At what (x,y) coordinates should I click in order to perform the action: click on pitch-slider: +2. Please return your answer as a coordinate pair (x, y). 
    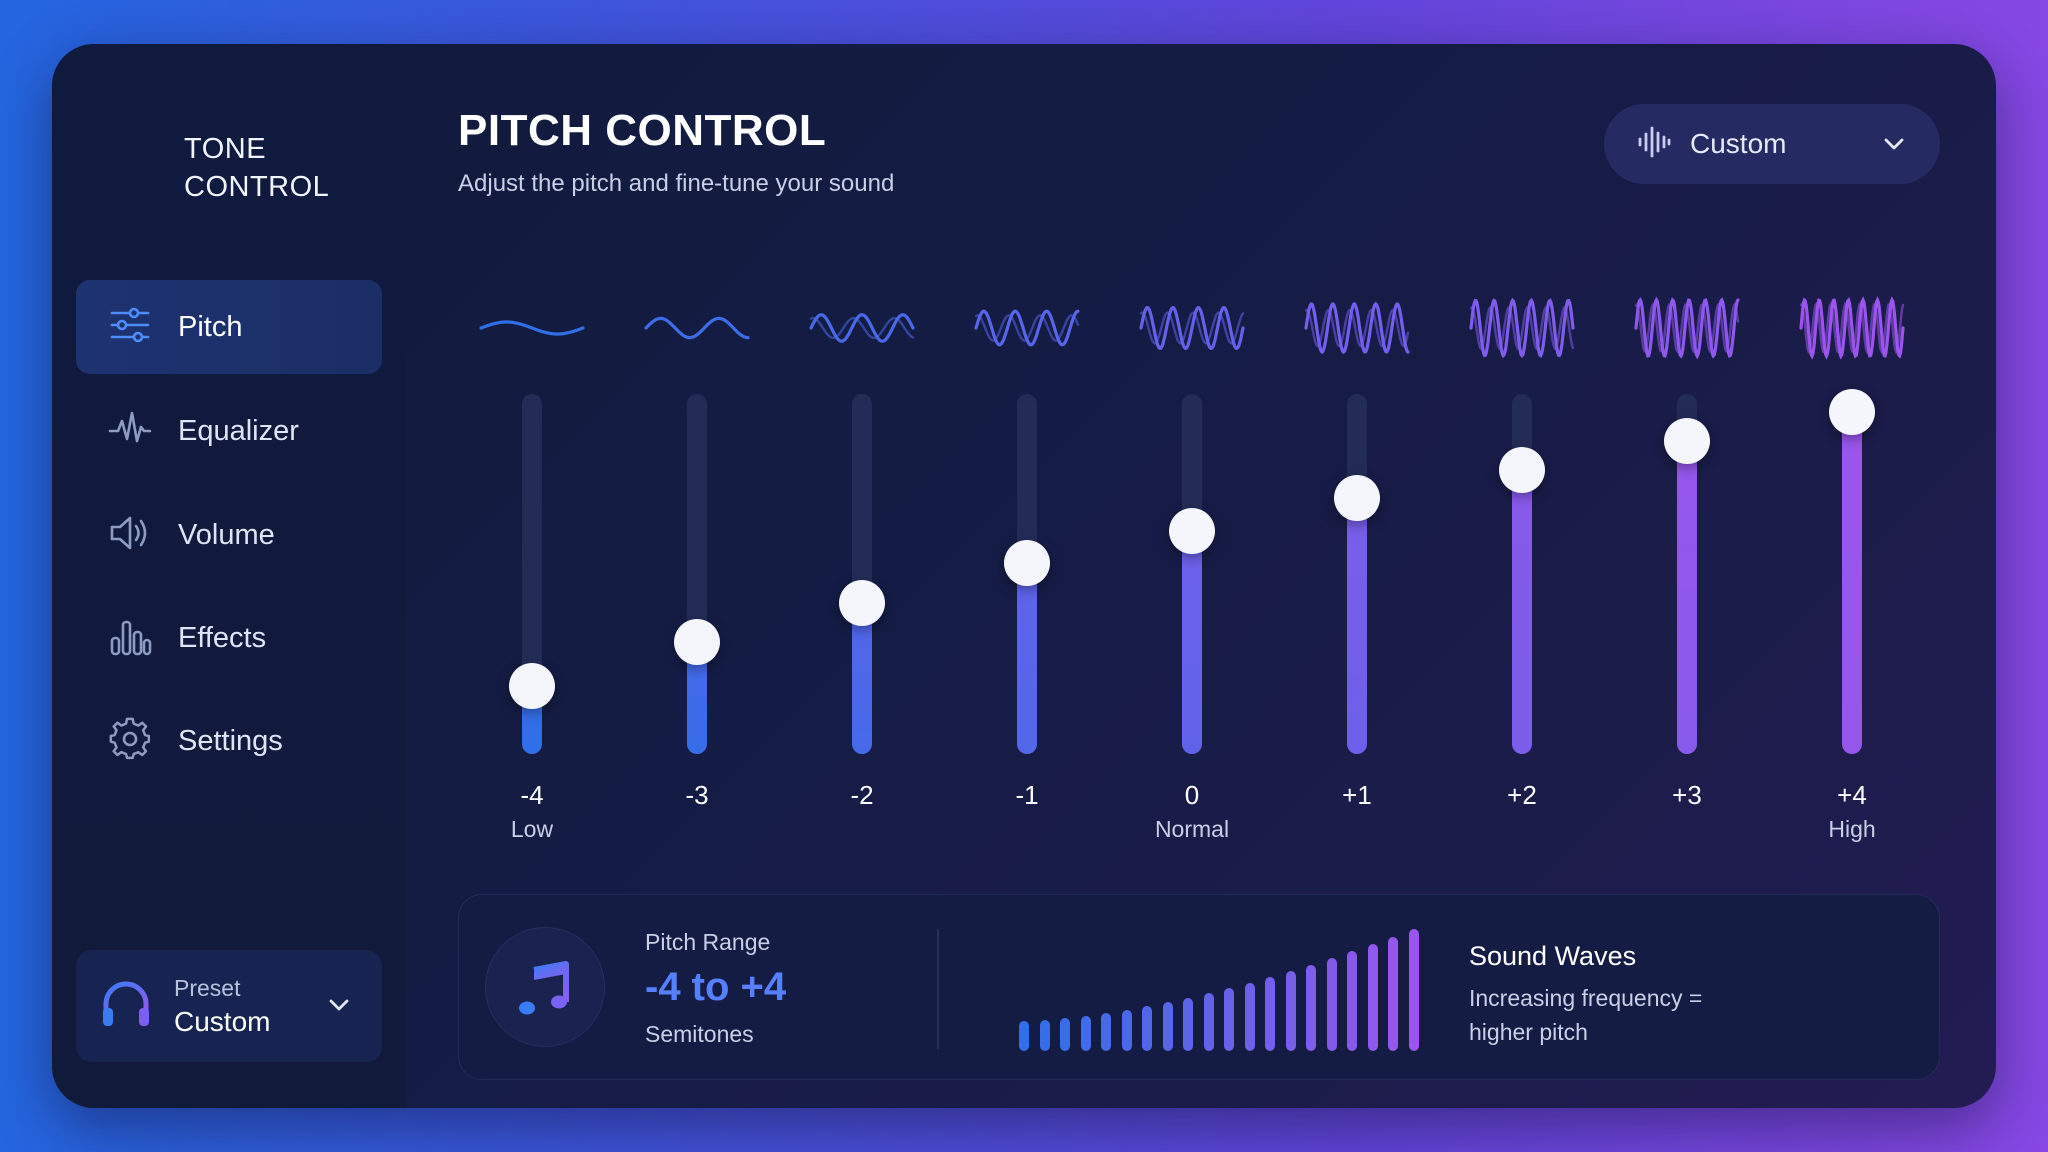
    Looking at the image, I should click on (1522, 474).